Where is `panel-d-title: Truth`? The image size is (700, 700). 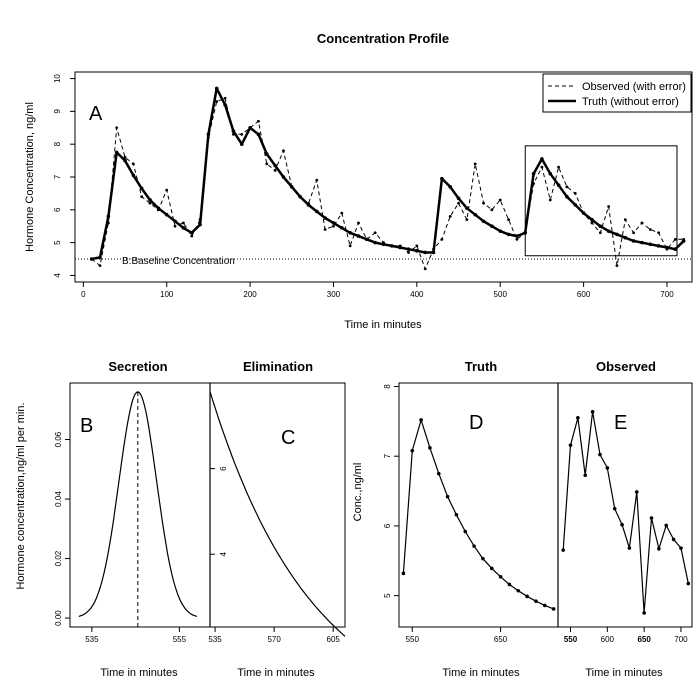
panel-d-title: Truth is located at coordinates (481, 366).